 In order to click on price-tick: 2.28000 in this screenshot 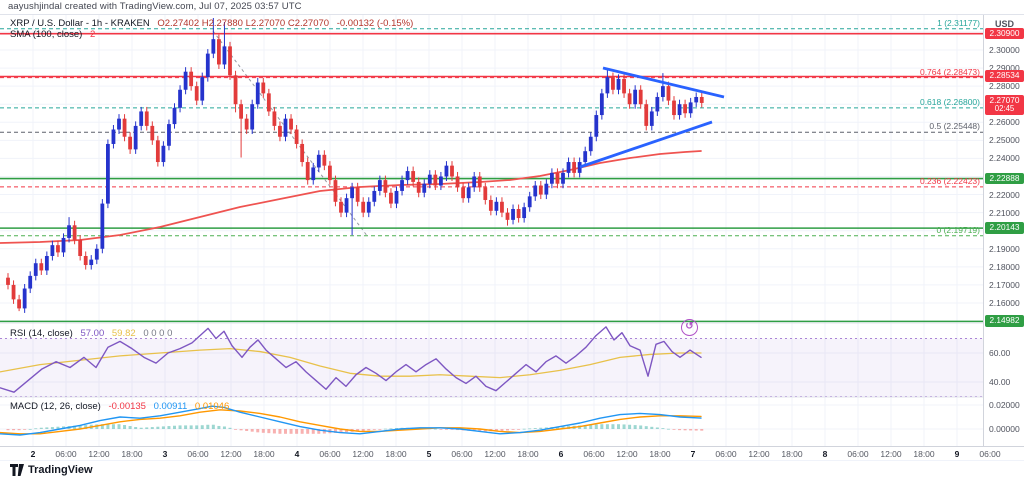, I will do `click(1004, 86)`.